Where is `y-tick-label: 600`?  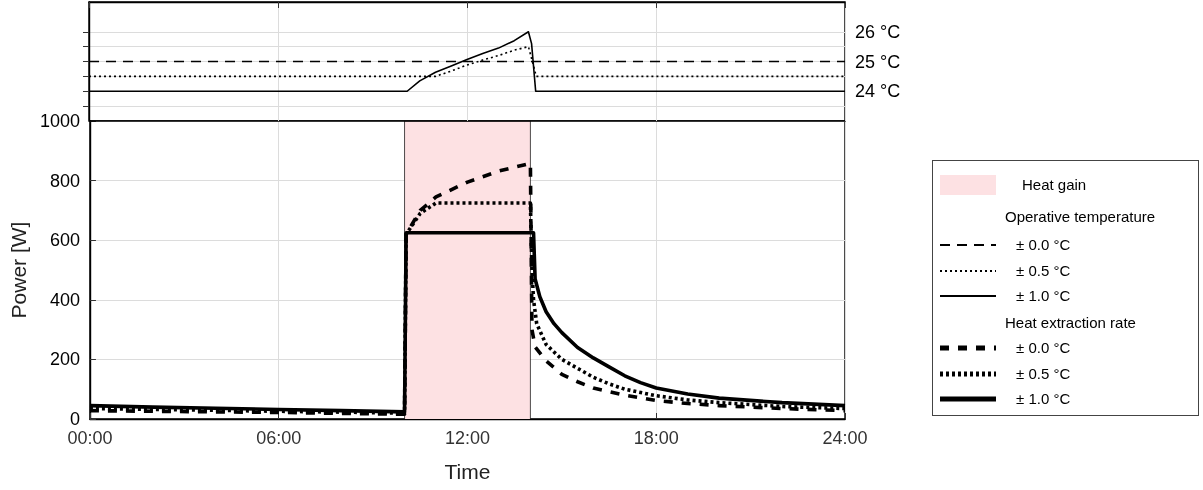
y-tick-label: 600 is located at coordinates (64, 240).